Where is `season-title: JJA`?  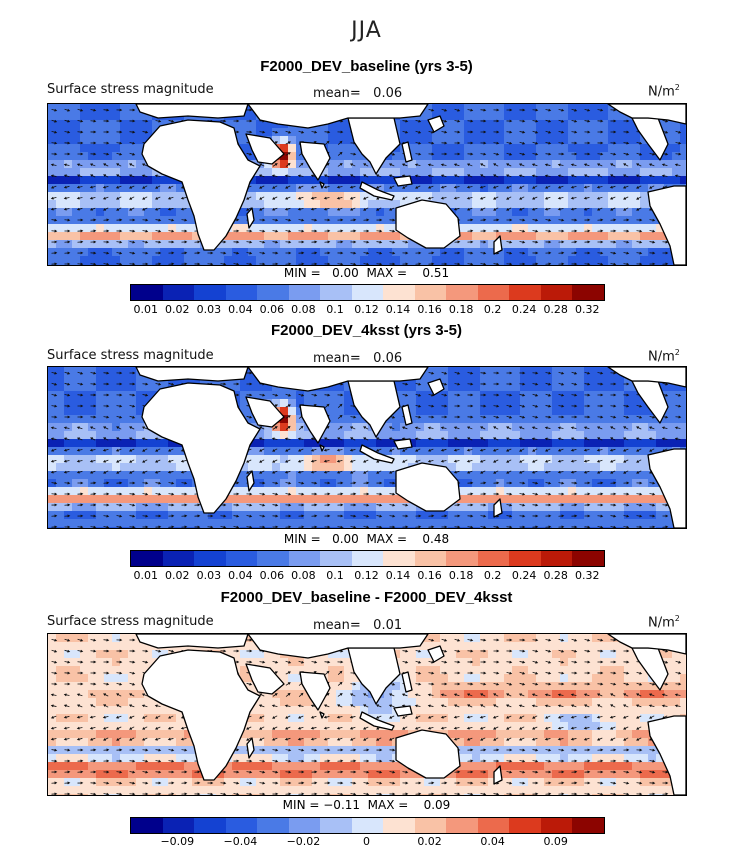 season-title: JJA is located at coordinates (366, 30).